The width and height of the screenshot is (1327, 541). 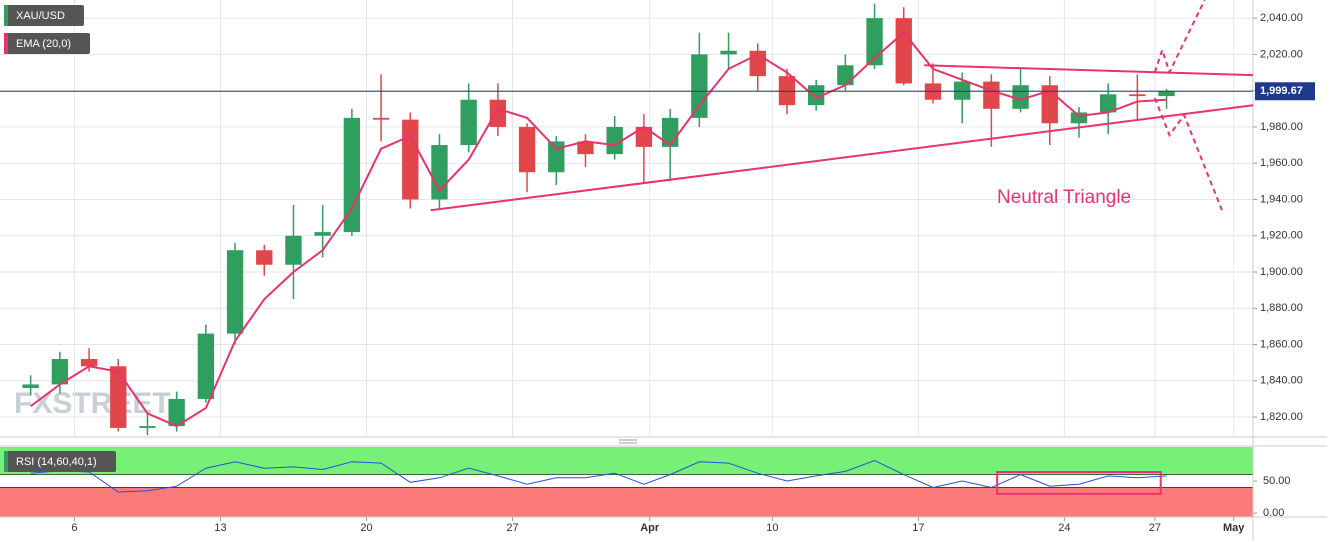 What do you see at coordinates (1234, 528) in the screenshot?
I see `x-tick-label: May` at bounding box center [1234, 528].